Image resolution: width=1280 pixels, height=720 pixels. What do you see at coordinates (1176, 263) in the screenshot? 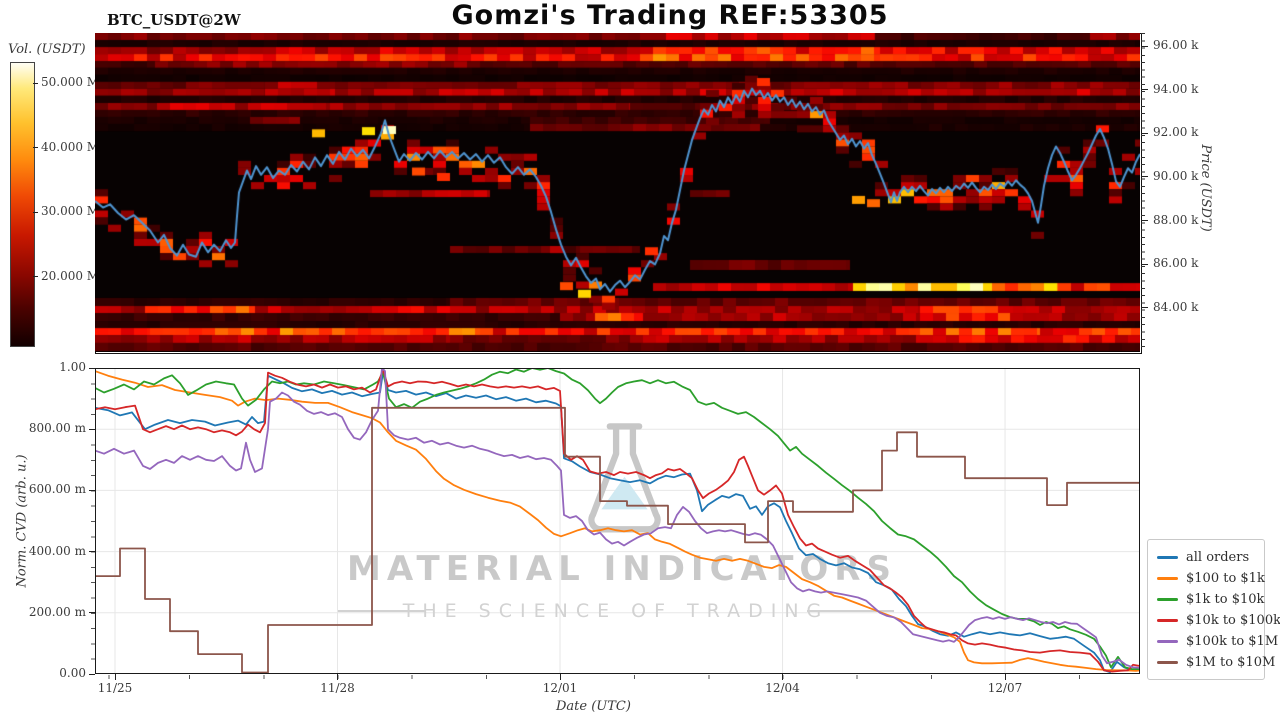
I see `price-tick-label: 86.00 k` at bounding box center [1176, 263].